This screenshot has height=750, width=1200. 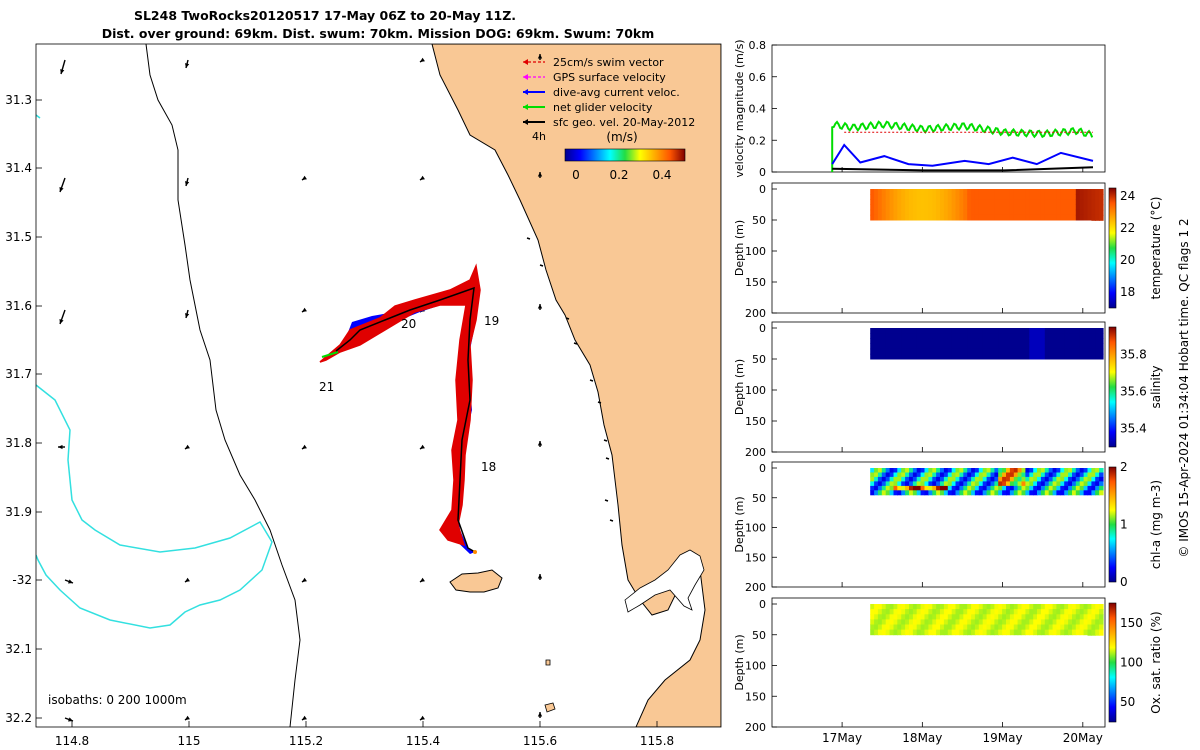 What do you see at coordinates (408, 324) in the screenshot?
I see `day-label-20: 20` at bounding box center [408, 324].